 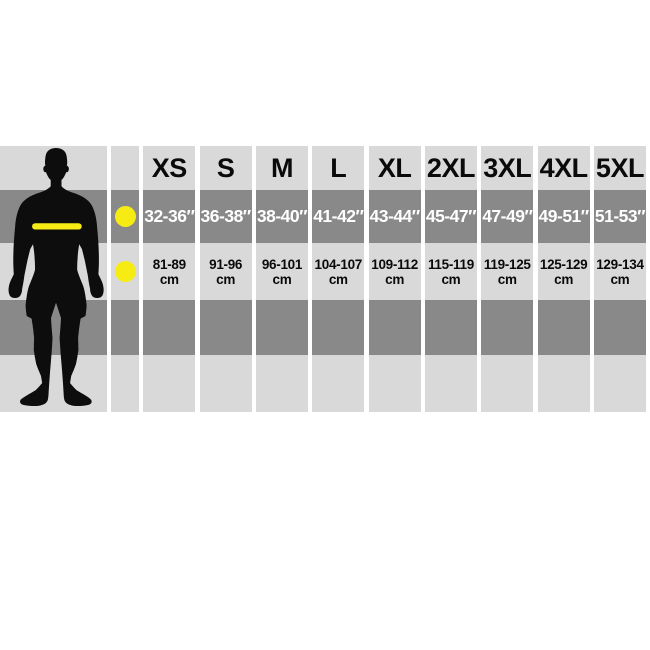 I want to click on chest-cm-cell: 115-119 cm, so click(x=451, y=271).